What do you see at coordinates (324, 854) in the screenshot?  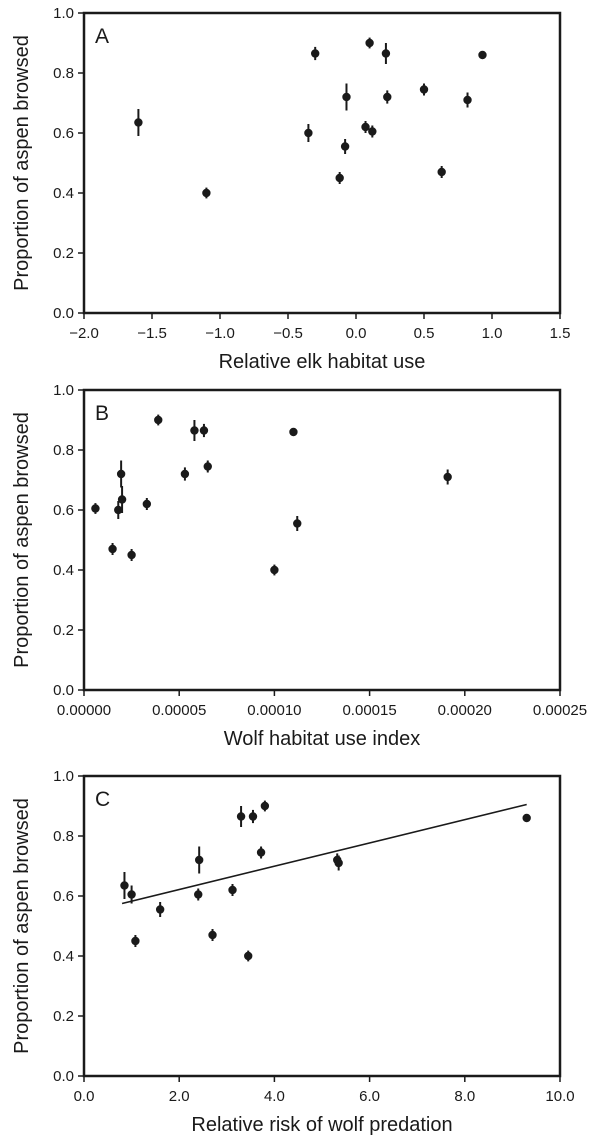 I see `trend-line` at bounding box center [324, 854].